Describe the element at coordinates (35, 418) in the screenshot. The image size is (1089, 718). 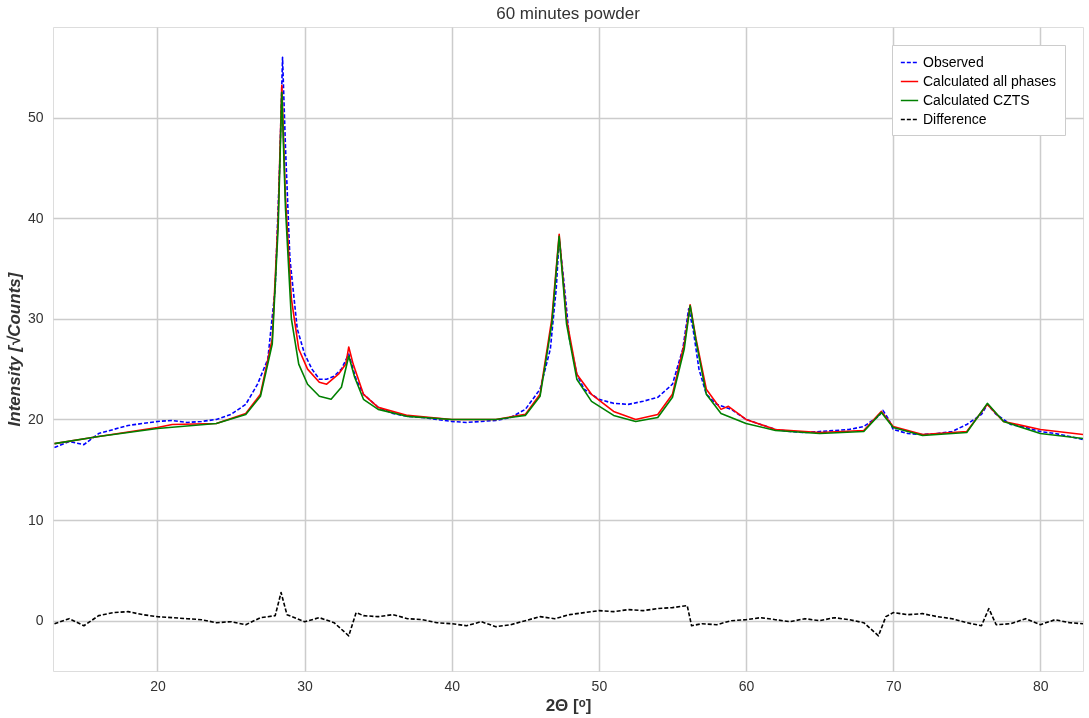
I see `y-tick-label: 20` at that location.